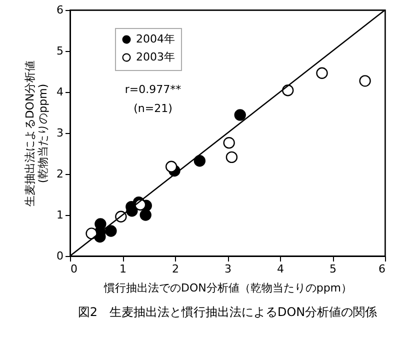  I want to click on x-tick-label: 5, so click(333, 269).